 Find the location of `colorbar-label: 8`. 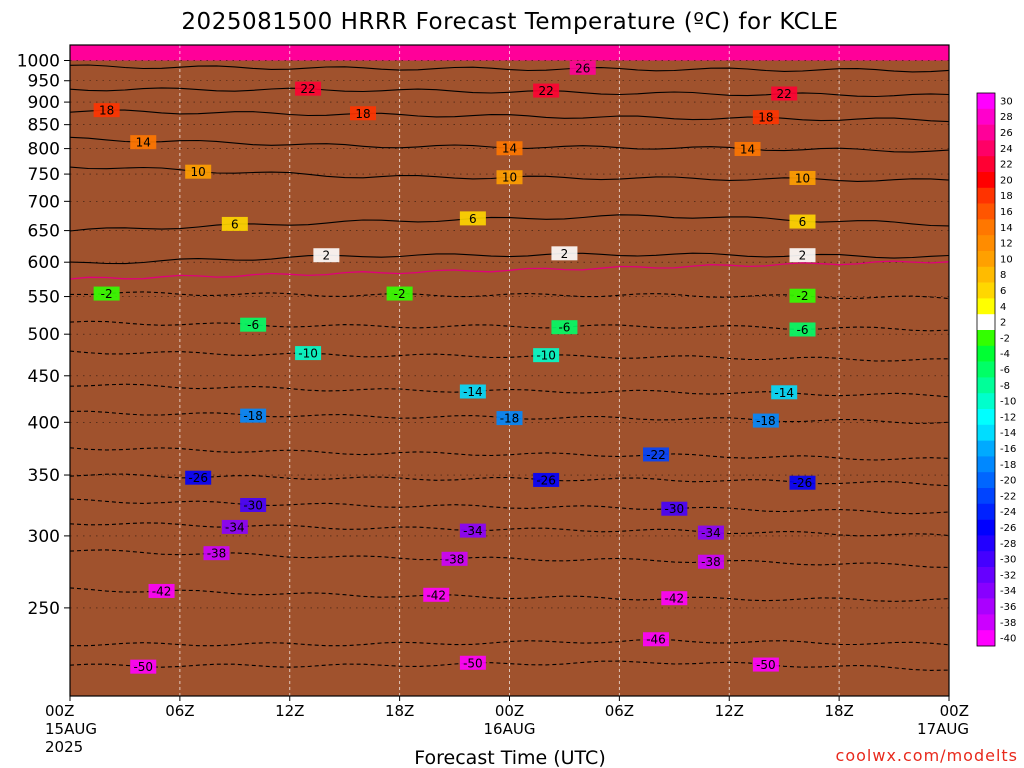

colorbar-label: 8 is located at coordinates (1003, 275).